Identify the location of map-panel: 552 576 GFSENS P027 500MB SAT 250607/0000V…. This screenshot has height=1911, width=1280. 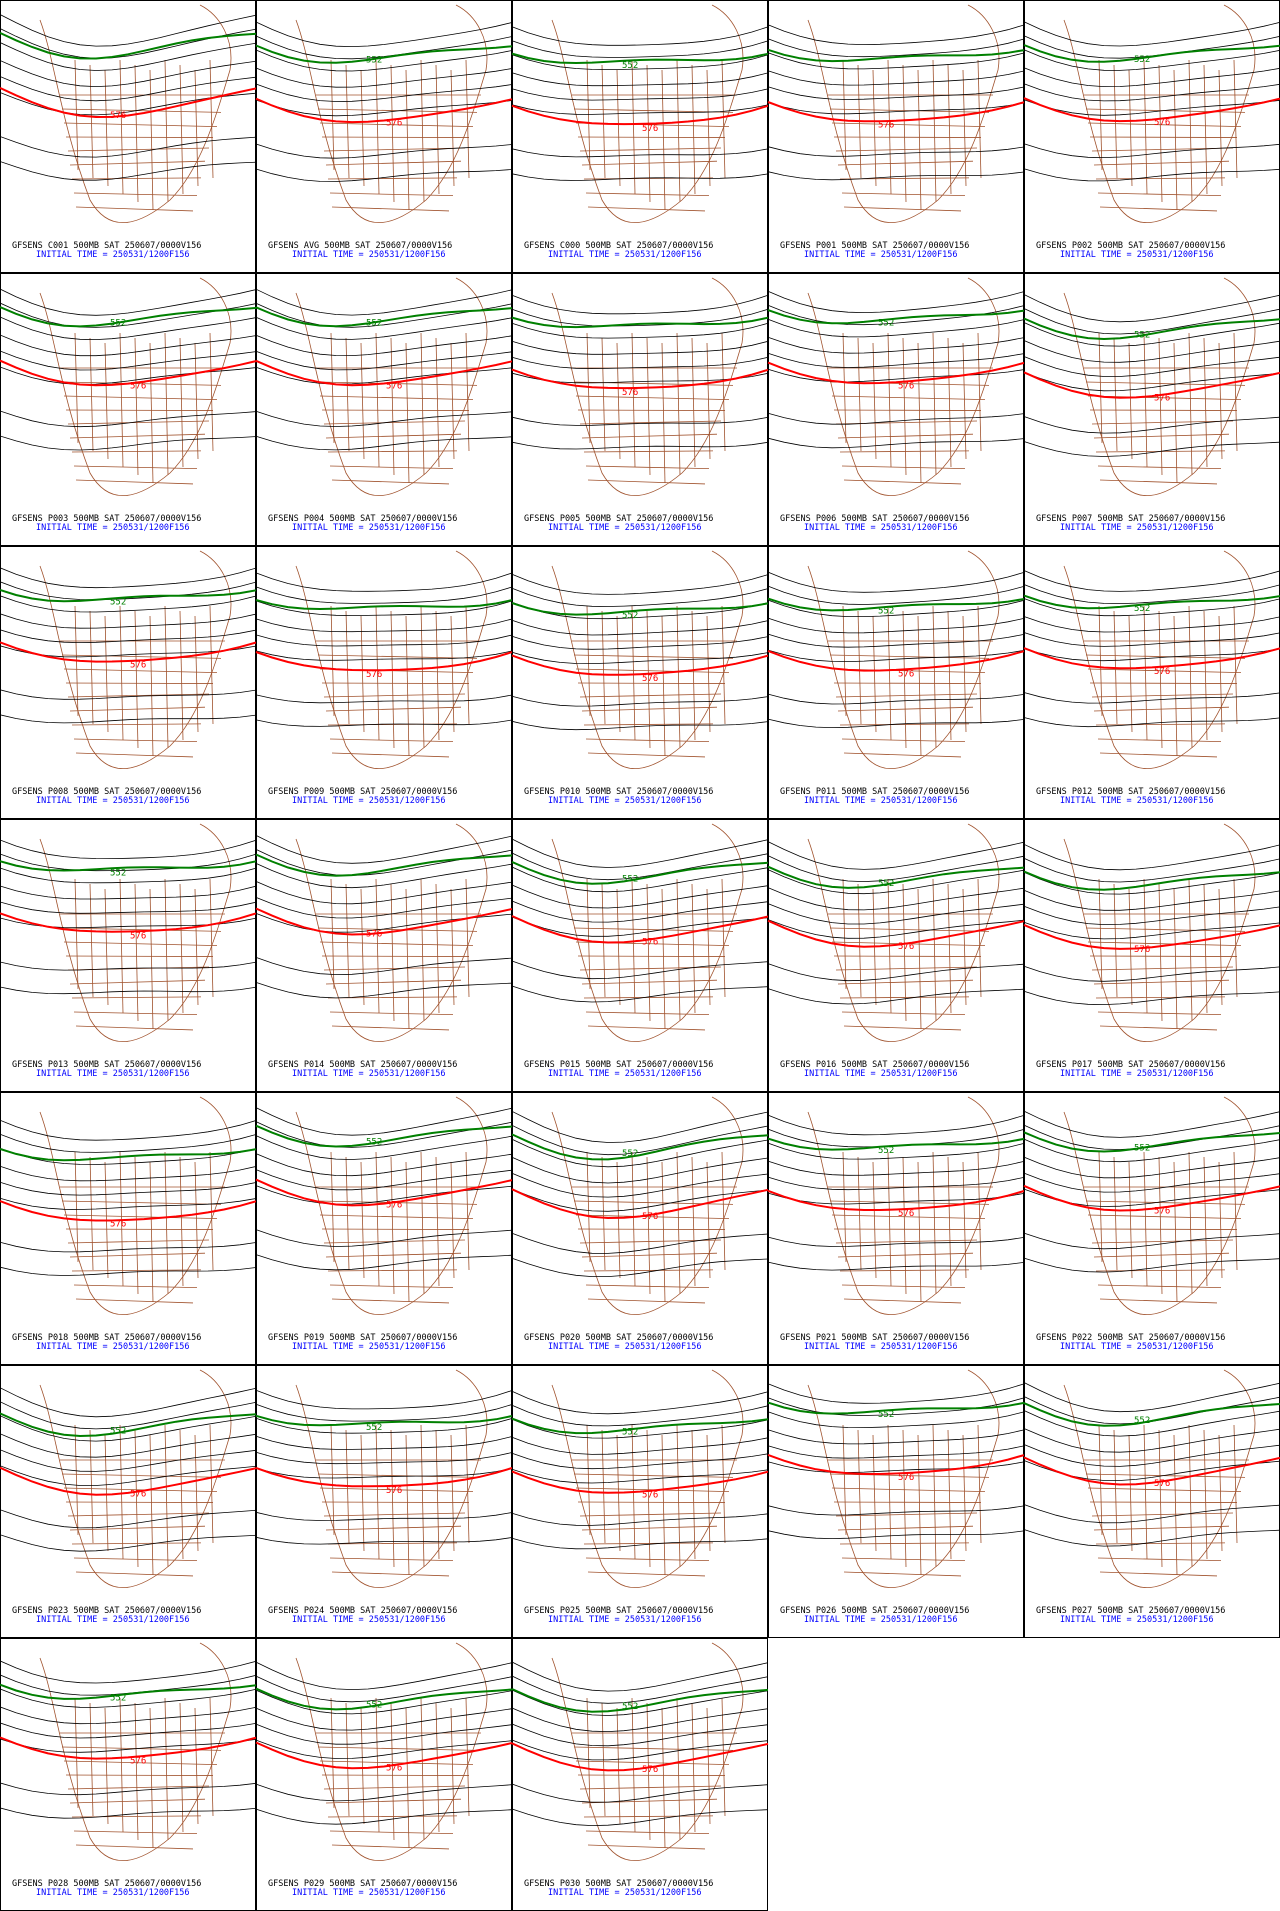
(1151, 1501).